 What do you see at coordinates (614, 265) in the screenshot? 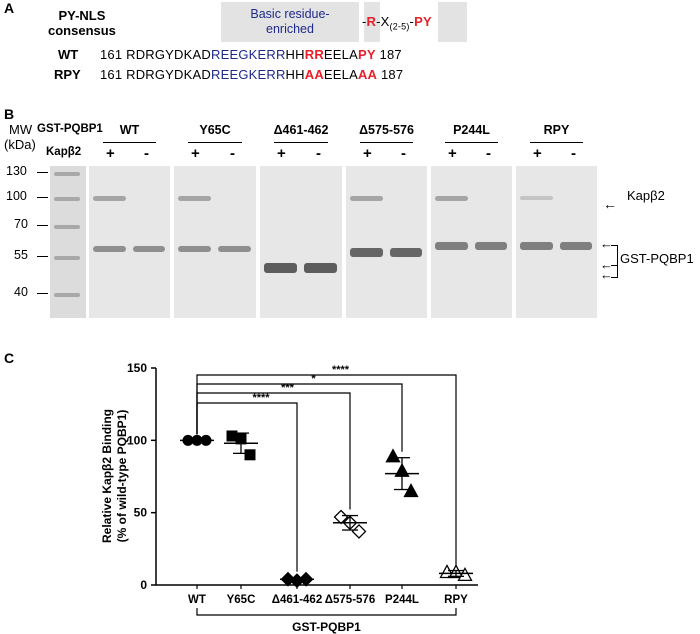
I see `gst-bracket-mid` at bounding box center [614, 265].